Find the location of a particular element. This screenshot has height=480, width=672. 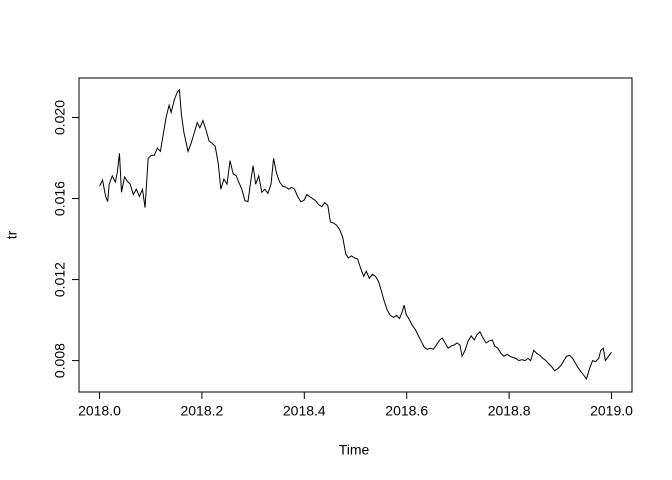

x-tick-label: 2018.4 is located at coordinates (304, 411).